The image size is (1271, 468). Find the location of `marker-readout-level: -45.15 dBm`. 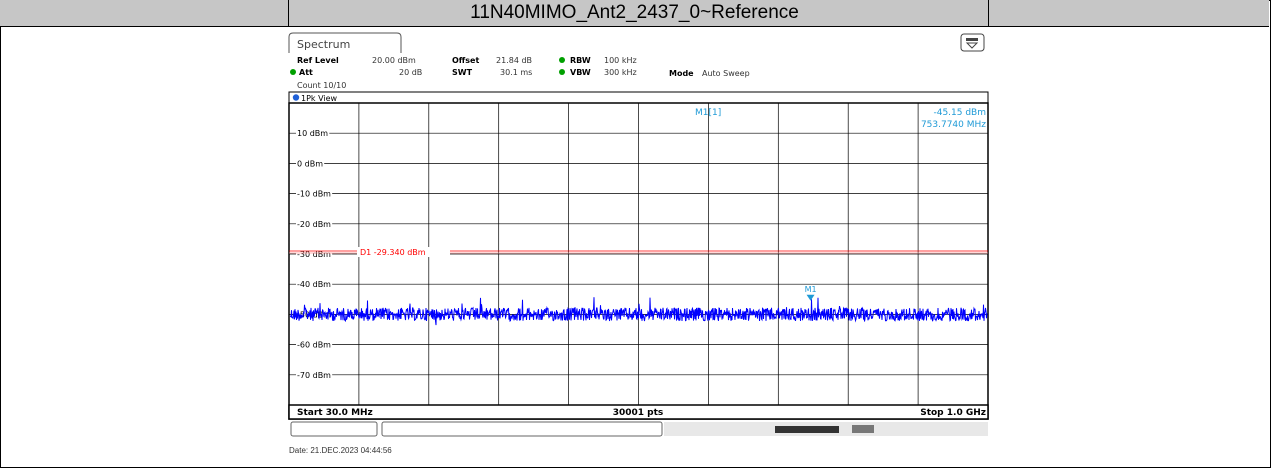

marker-readout-level: -45.15 dBm is located at coordinates (959, 113).